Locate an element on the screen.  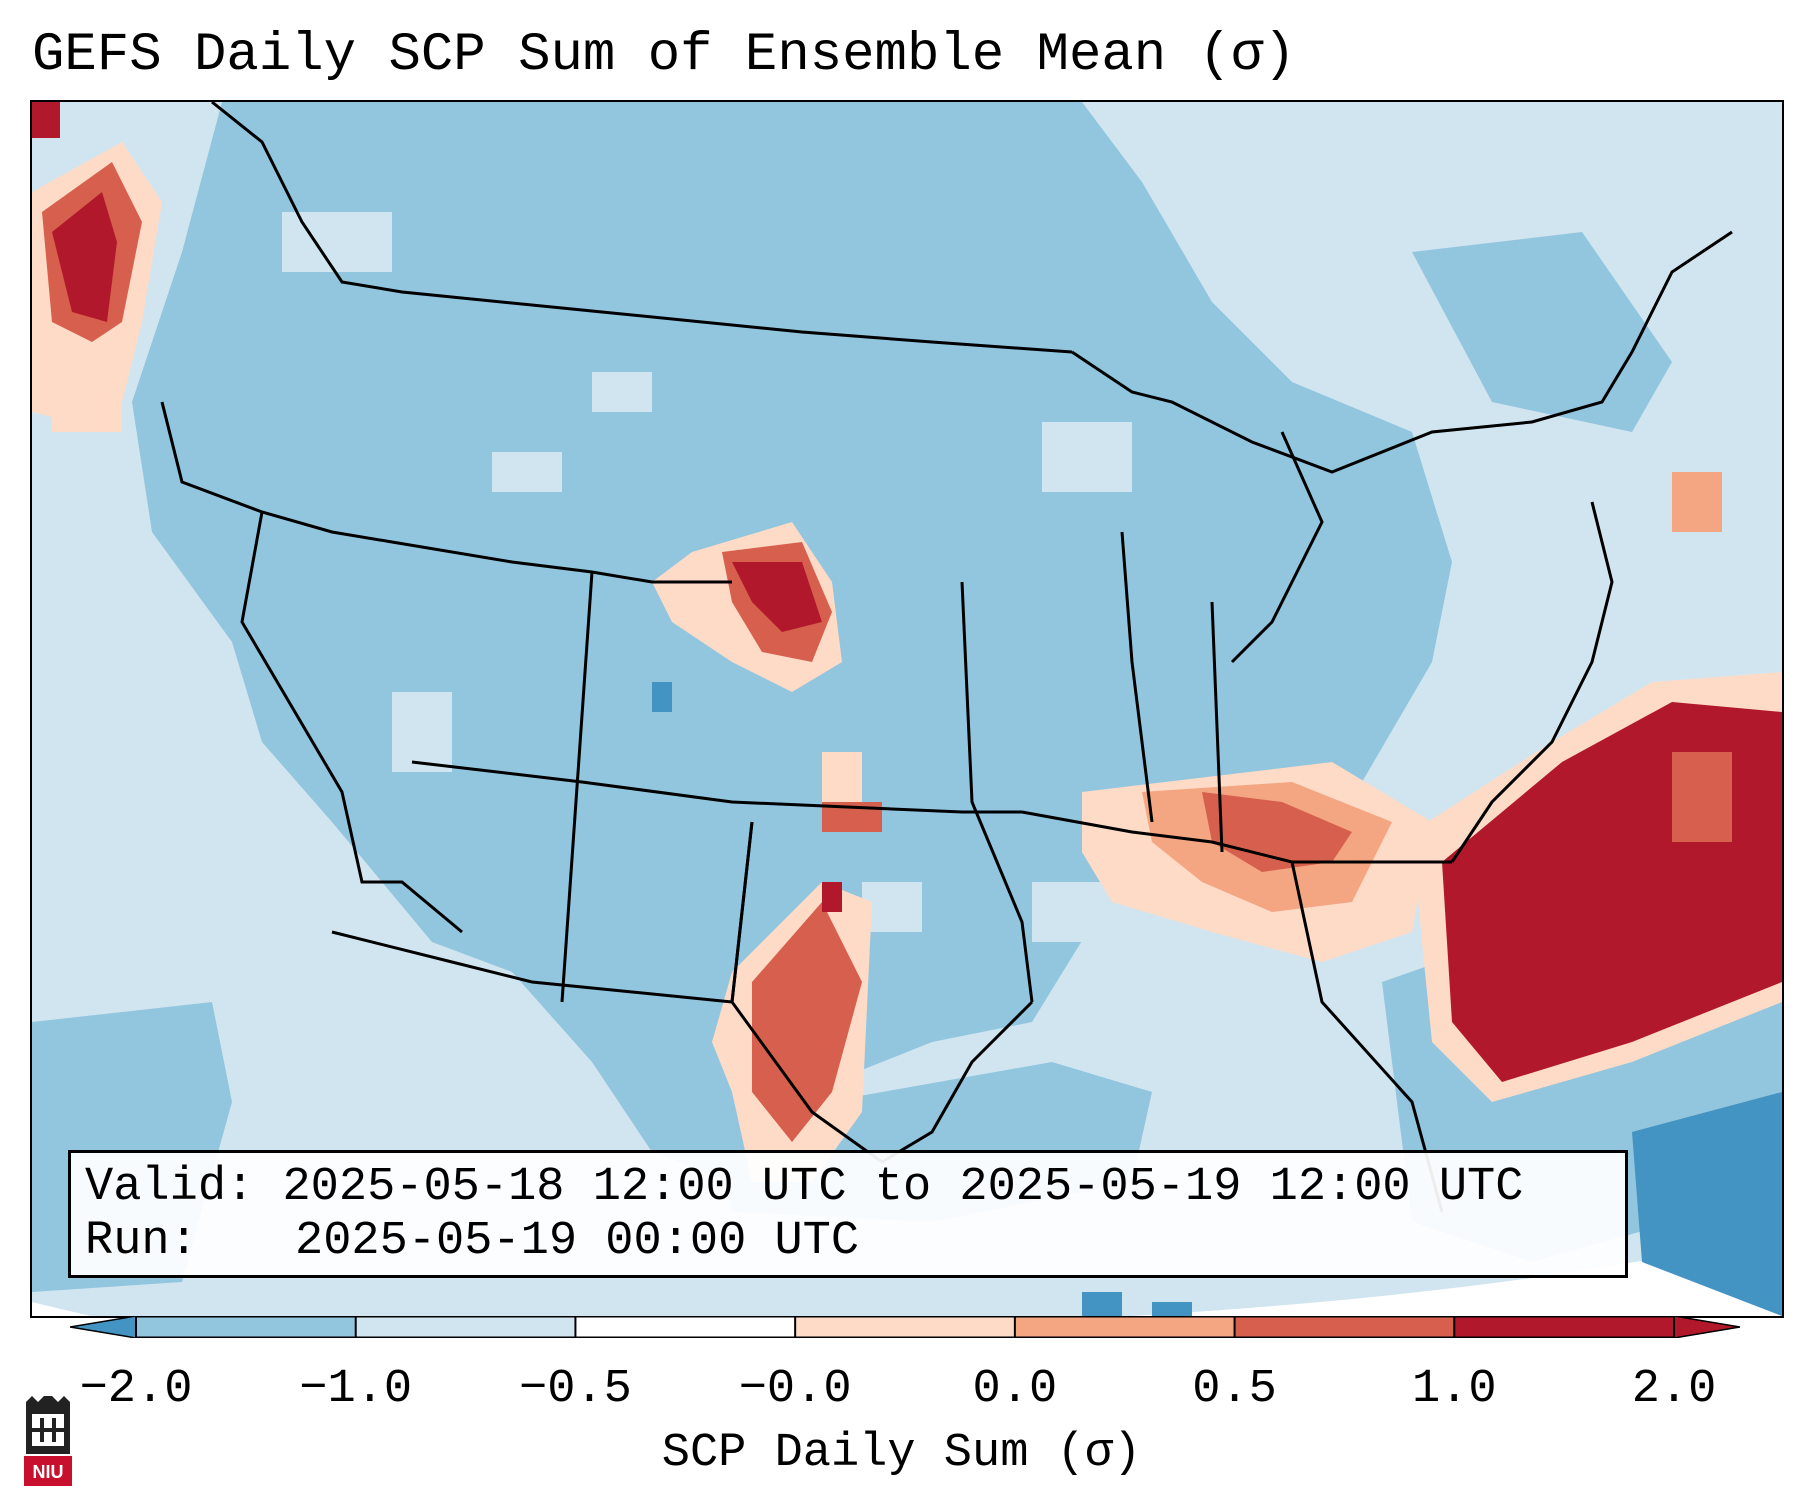
colorbar-tick-label: −2.0 is located at coordinates (136, 1389).